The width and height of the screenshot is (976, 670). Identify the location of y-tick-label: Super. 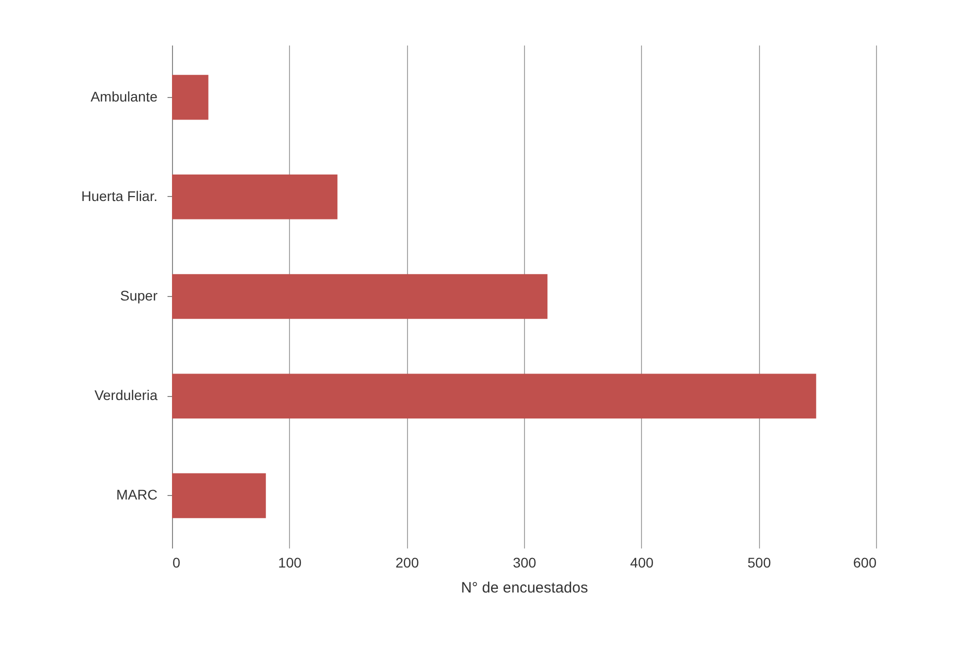
(139, 296).